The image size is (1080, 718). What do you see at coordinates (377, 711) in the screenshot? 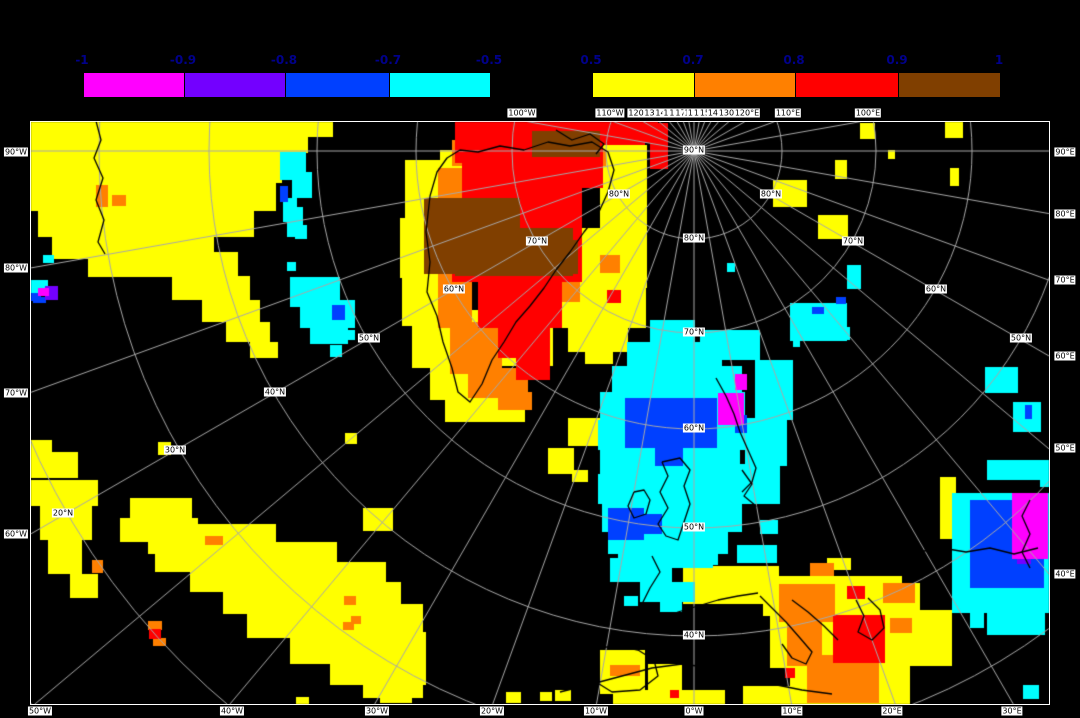
I see `bottom-longitude-label: 30°W` at bounding box center [377, 711].